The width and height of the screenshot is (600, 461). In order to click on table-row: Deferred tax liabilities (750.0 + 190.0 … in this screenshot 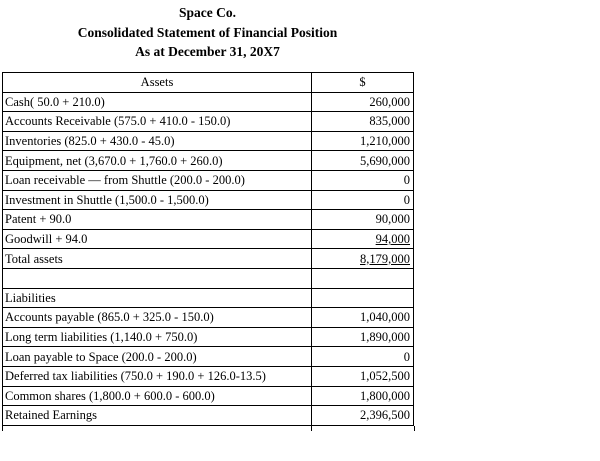, I will do `click(208, 376)`.